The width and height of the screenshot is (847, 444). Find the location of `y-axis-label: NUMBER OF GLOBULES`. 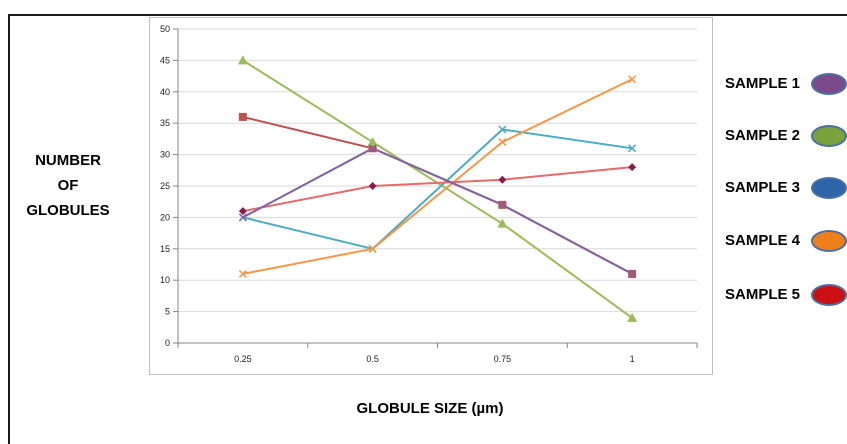

y-axis-label: NUMBER OF GLOBULES is located at coordinates (68, 185).